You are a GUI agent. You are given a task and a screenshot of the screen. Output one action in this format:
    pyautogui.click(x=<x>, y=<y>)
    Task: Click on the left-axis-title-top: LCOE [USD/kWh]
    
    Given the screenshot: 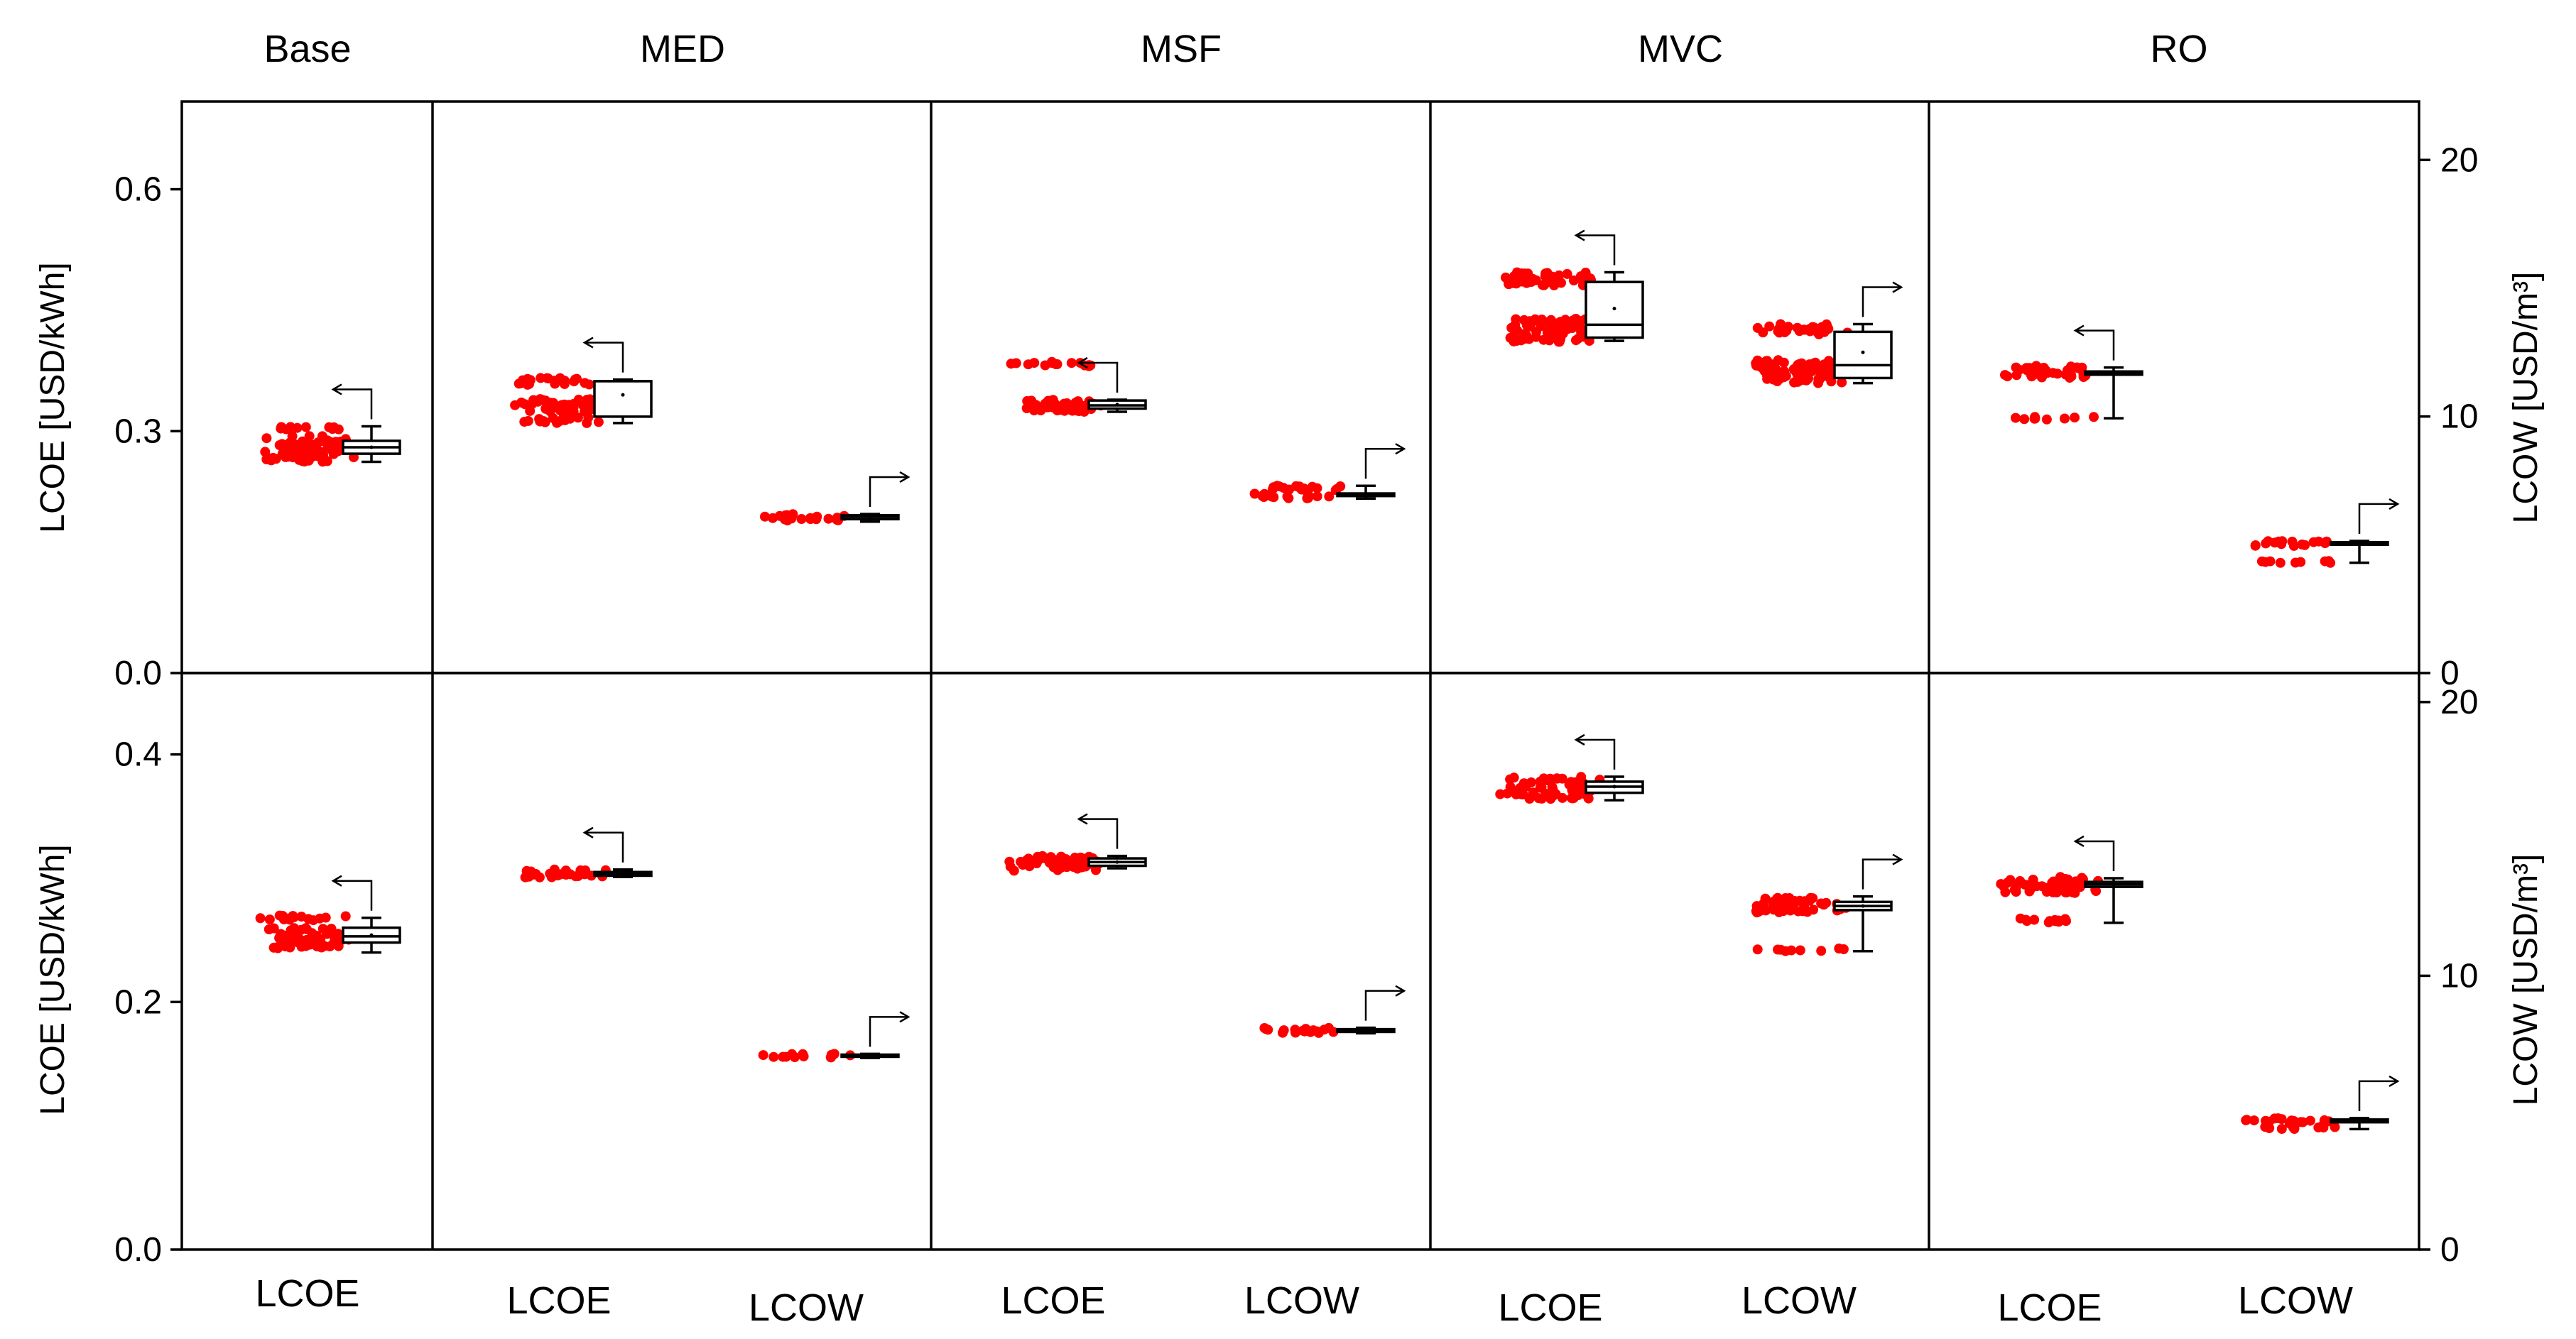 What is the action you would take?
    pyautogui.click(x=53, y=397)
    